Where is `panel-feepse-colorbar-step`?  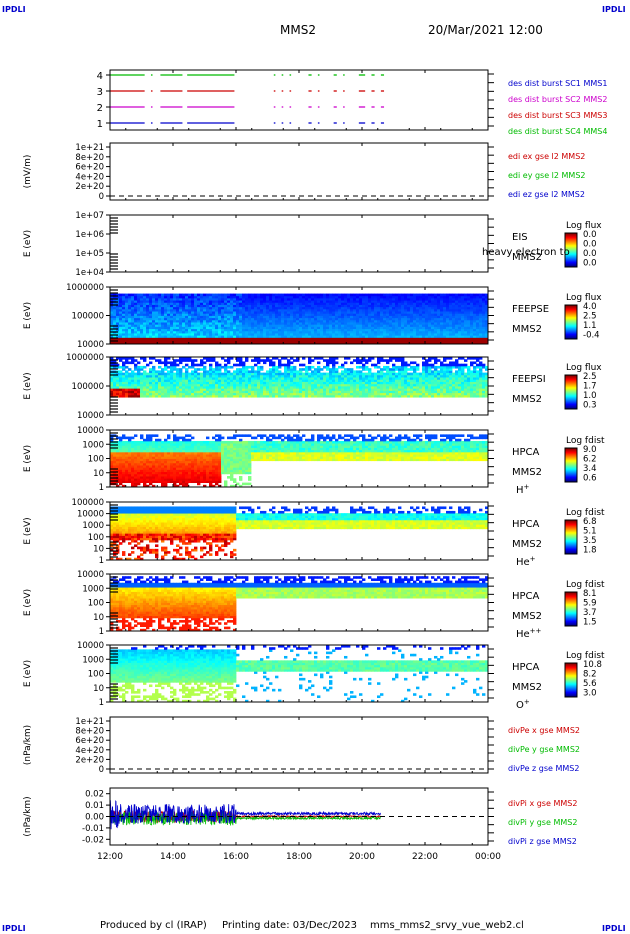 panel-feepse-colorbar-step is located at coordinates (571, 323).